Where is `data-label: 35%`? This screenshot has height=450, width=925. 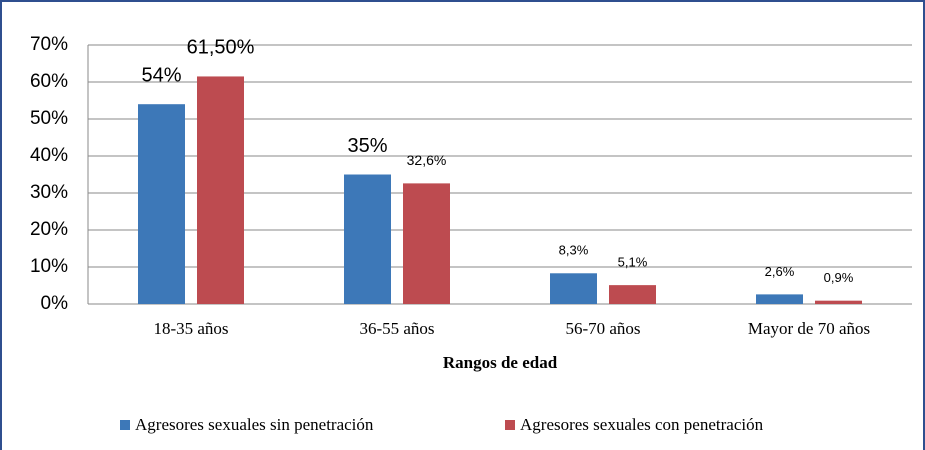 data-label: 35% is located at coordinates (367, 146).